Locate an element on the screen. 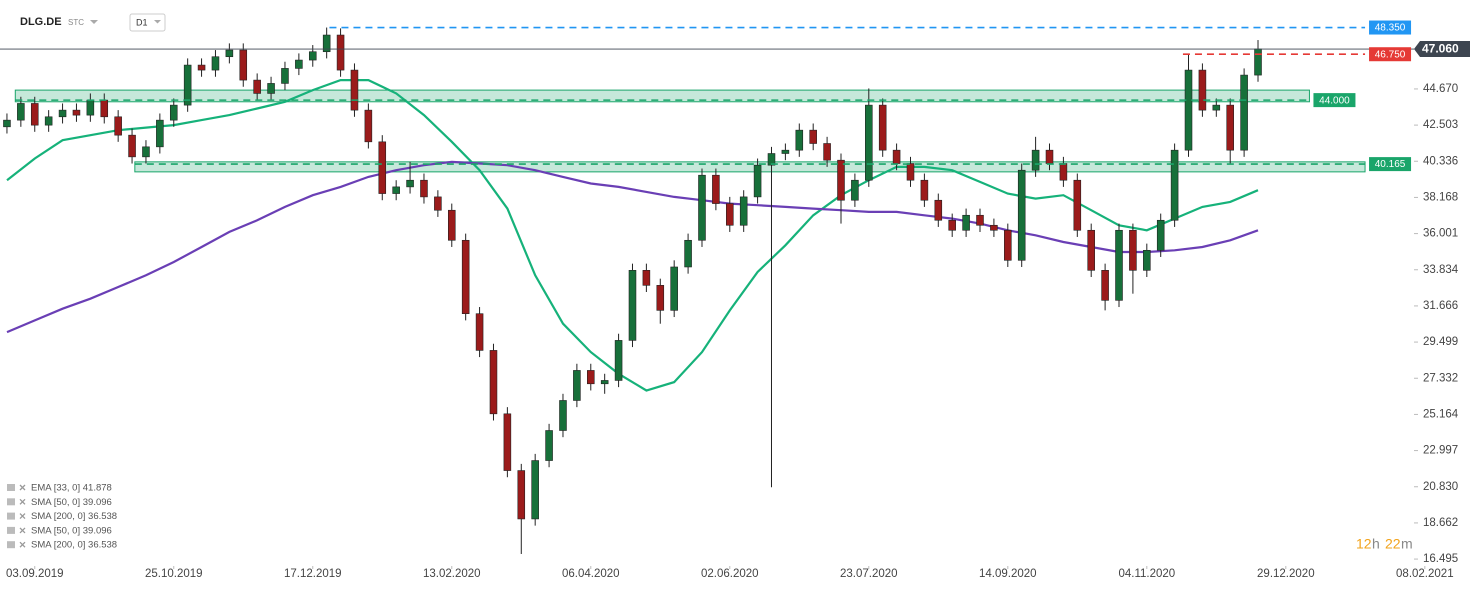 The height and width of the screenshot is (590, 1482). dropdown-arrow is located at coordinates (94, 22).